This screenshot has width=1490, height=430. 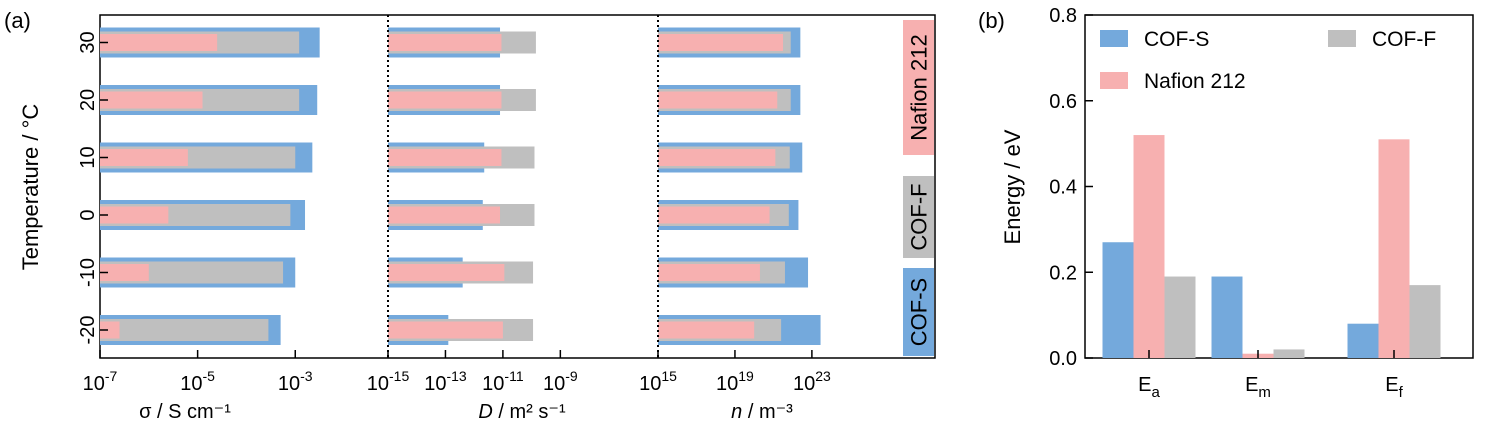 I want to click on b-ytick-label: 0.6, so click(x=1063, y=102).